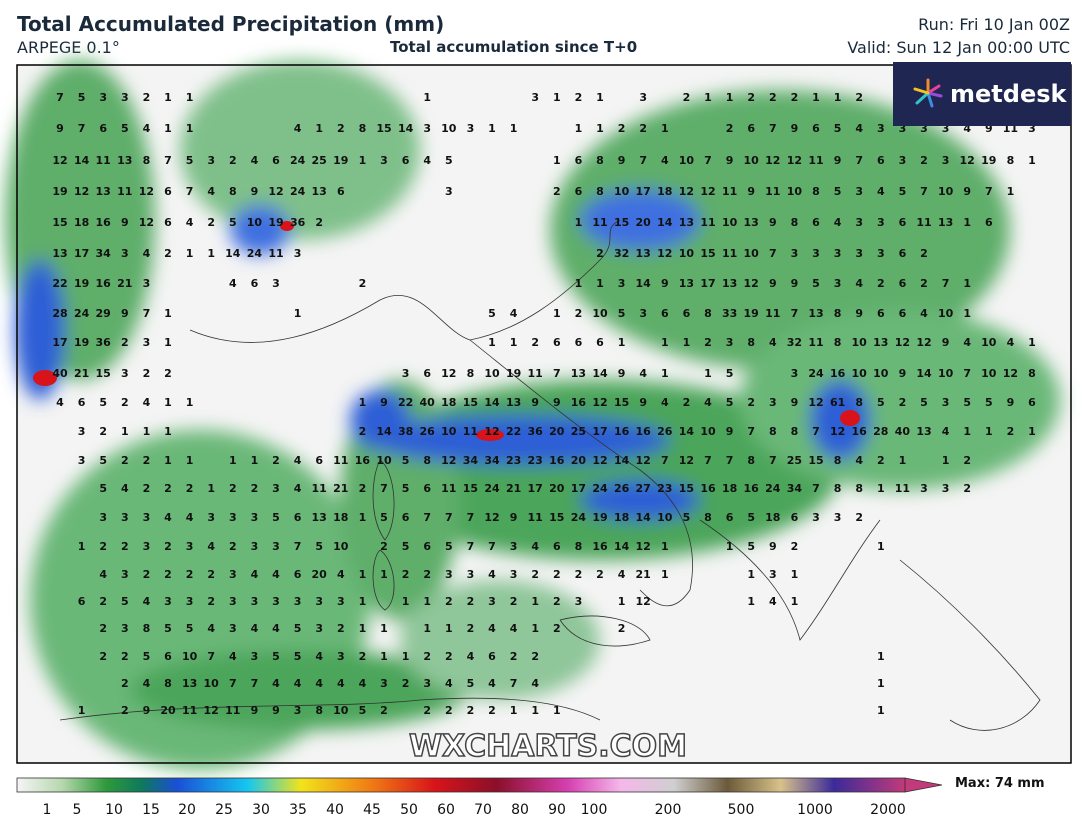 The width and height of the screenshot is (1088, 835). I want to click on colorbar-tick-label: 200, so click(668, 810).